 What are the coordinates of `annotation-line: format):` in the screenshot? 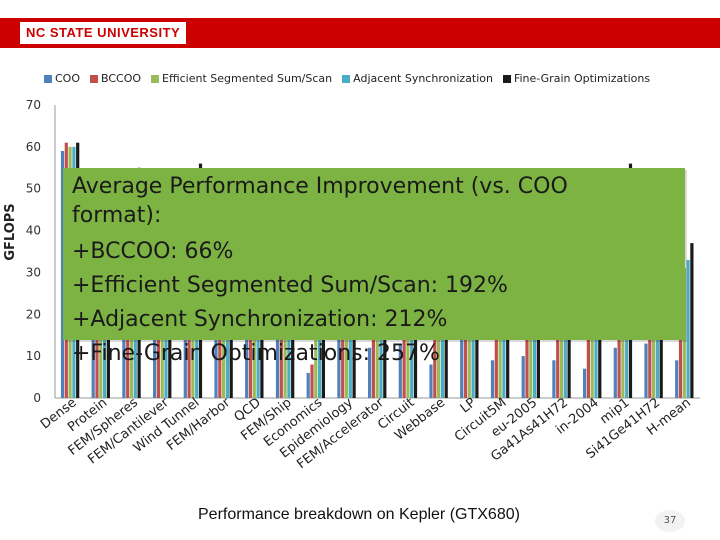 It's located at (117, 215).